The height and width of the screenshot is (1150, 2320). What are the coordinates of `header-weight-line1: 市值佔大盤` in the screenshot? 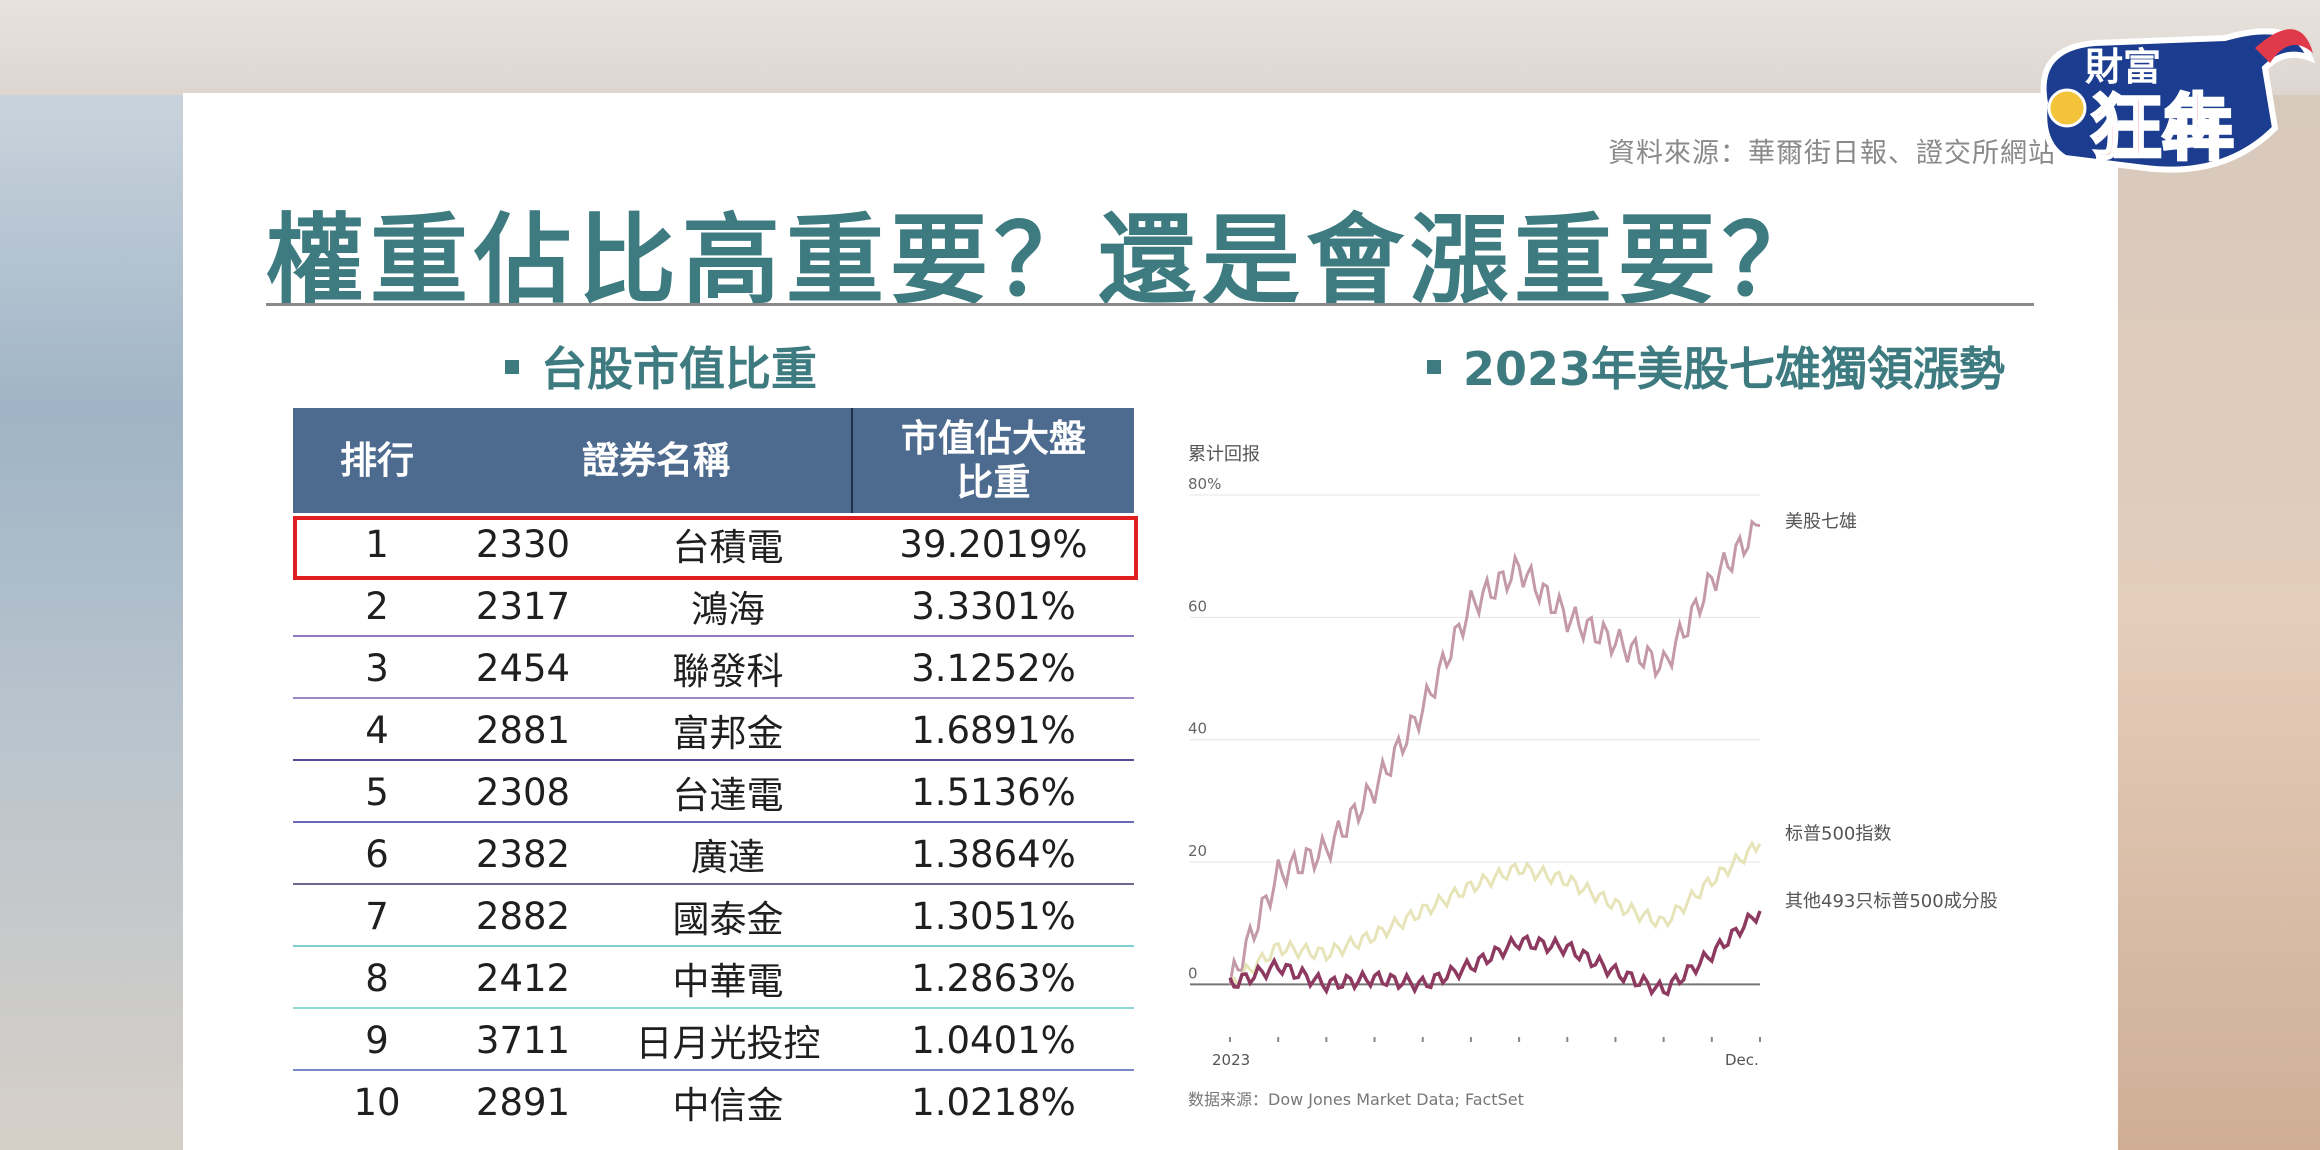 It's located at (993, 438).